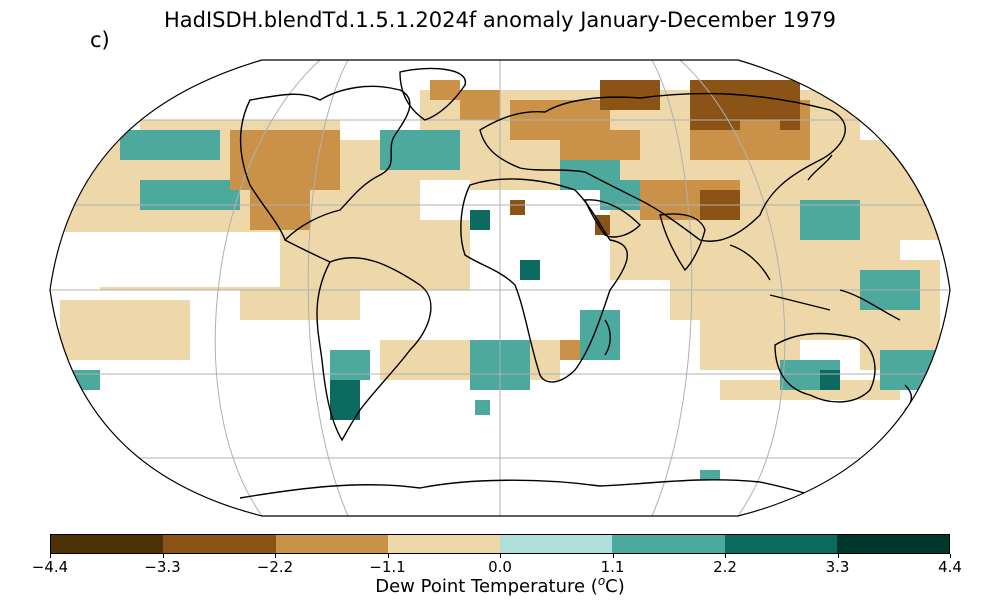  What do you see at coordinates (50, 567) in the screenshot?
I see `colorbar-tick-label: −4.4` at bounding box center [50, 567].